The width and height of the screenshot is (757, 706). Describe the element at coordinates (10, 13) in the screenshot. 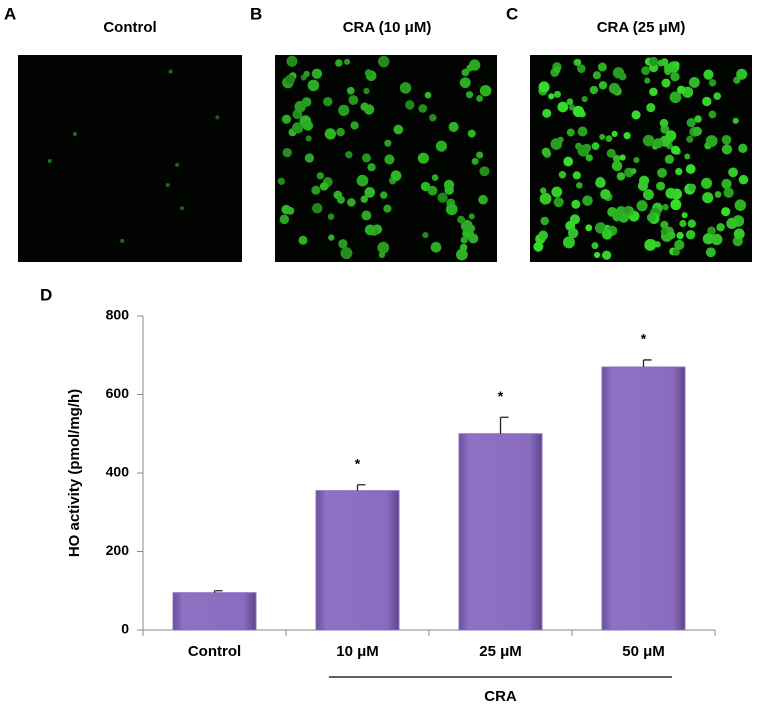

I see `panel-letter: A` at that location.